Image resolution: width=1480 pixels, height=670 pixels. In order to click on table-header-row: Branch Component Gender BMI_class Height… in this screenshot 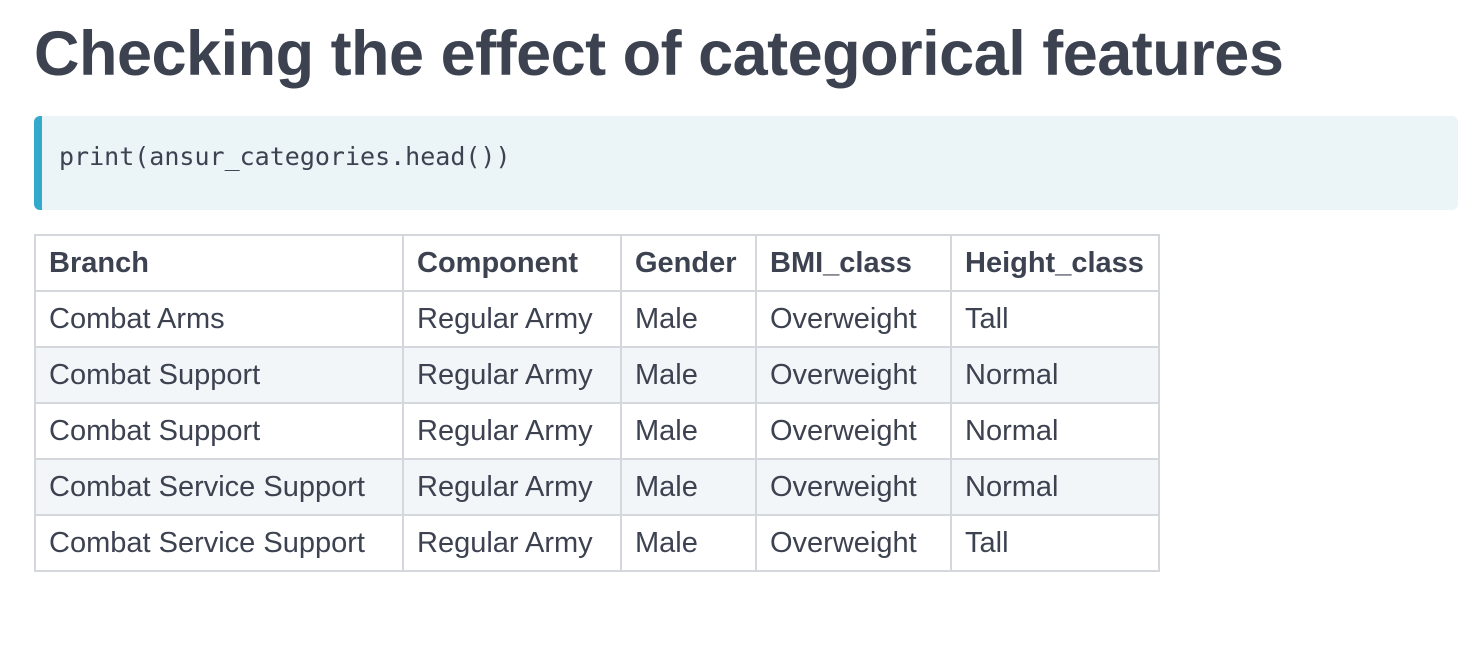, I will do `click(597, 263)`.